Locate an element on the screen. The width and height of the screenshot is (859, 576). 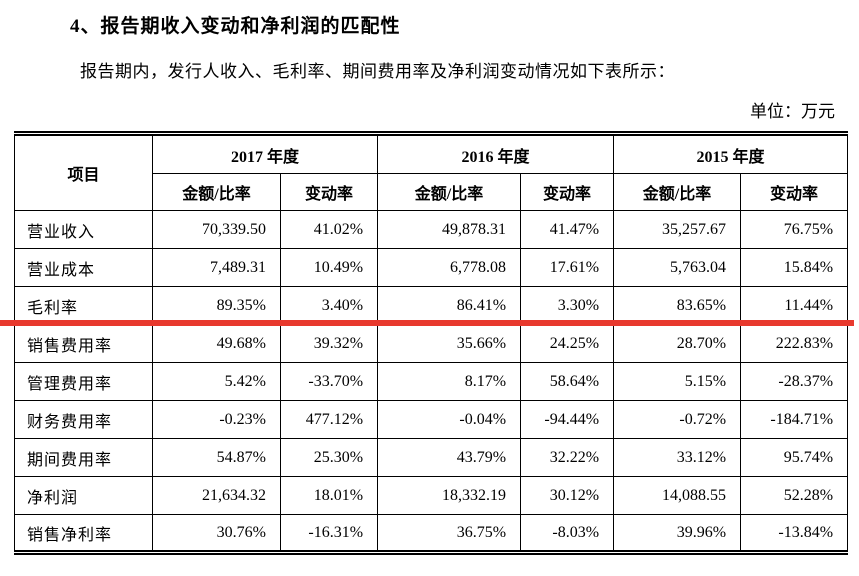
cell-change-2015: 15.84% is located at coordinates (794, 267).